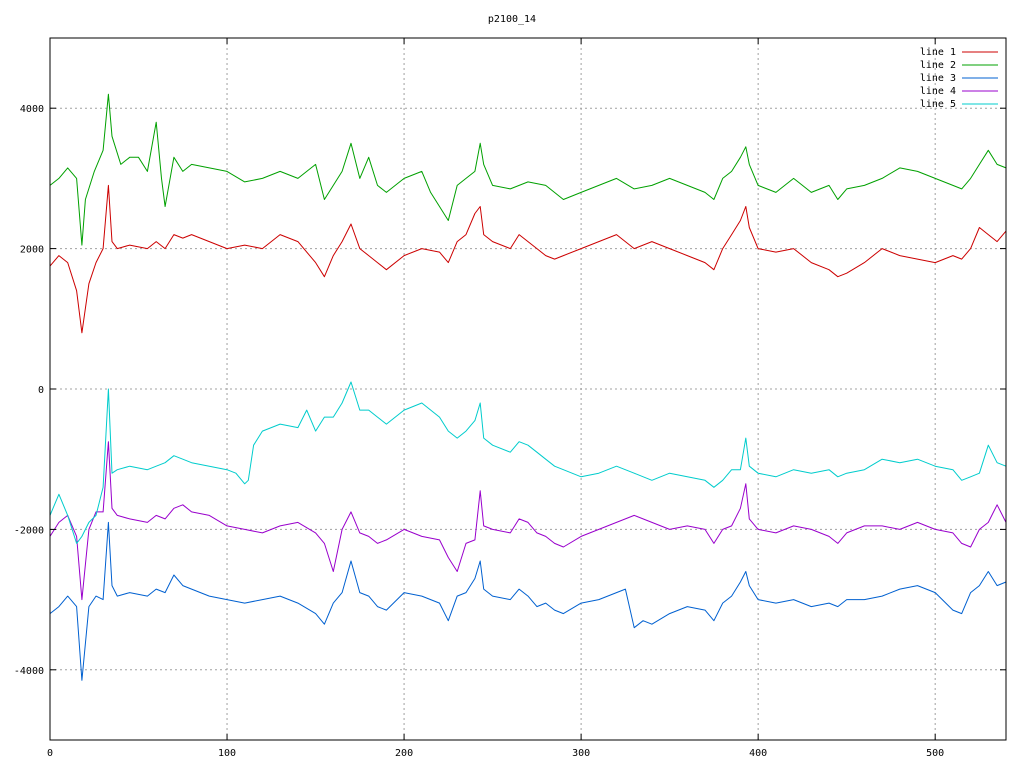  What do you see at coordinates (581, 753) in the screenshot?
I see `x-tick-label-3: 300` at bounding box center [581, 753].